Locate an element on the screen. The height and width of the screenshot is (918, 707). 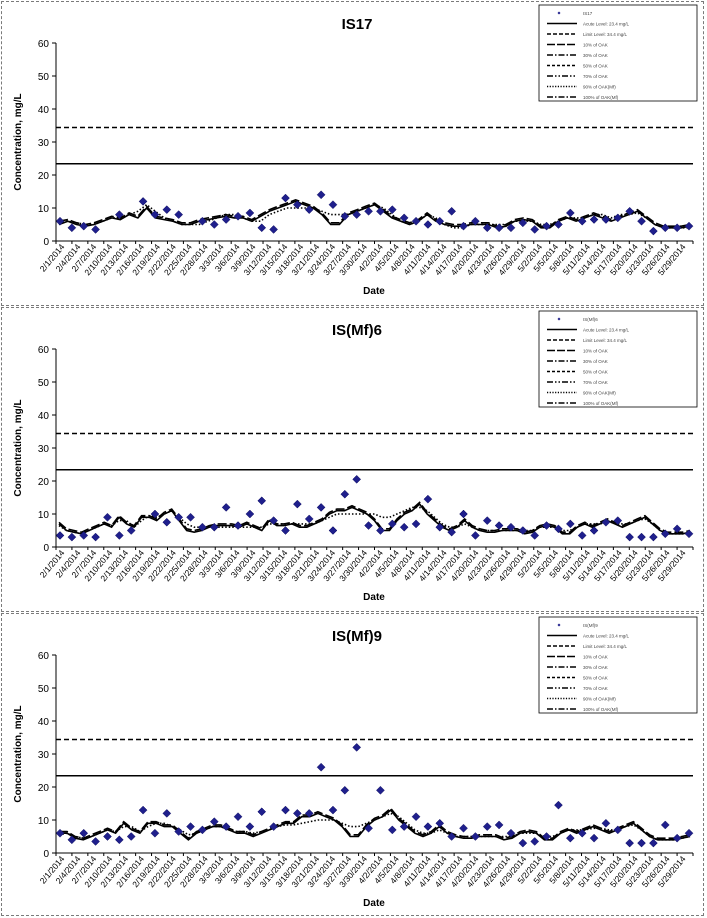
legend-label: 30% of OAK is located at coordinates (595, 55).